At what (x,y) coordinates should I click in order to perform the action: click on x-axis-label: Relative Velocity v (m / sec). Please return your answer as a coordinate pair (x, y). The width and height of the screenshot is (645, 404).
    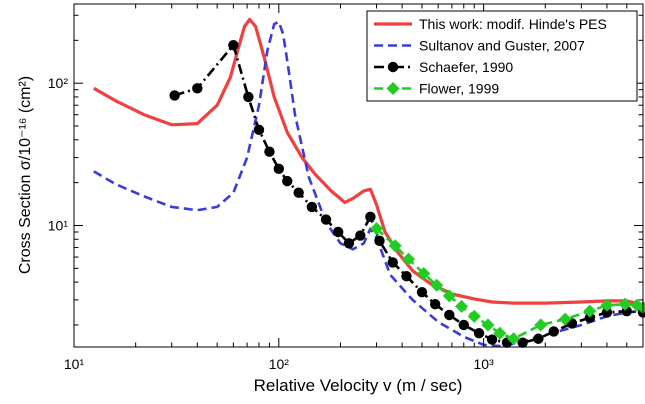
    Looking at the image, I should click on (358, 385).